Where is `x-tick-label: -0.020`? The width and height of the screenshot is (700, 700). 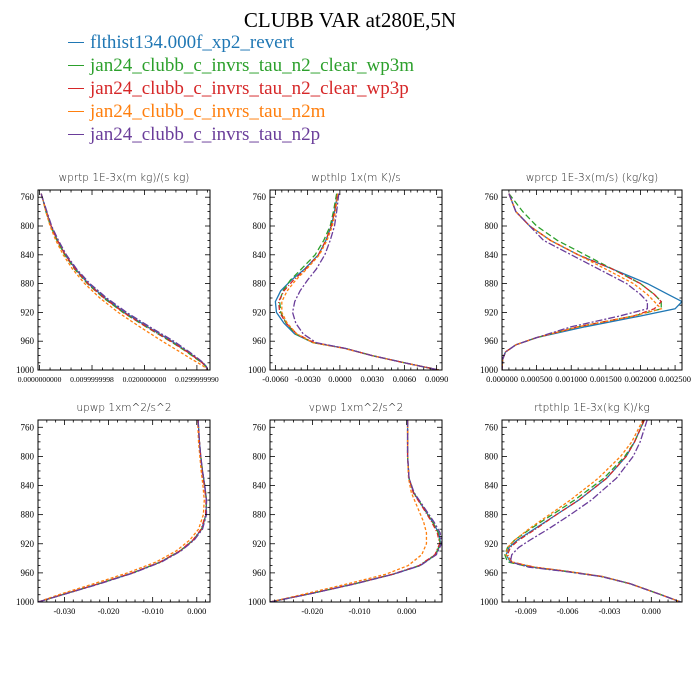
x-tick-label: -0.020 is located at coordinates (109, 611).